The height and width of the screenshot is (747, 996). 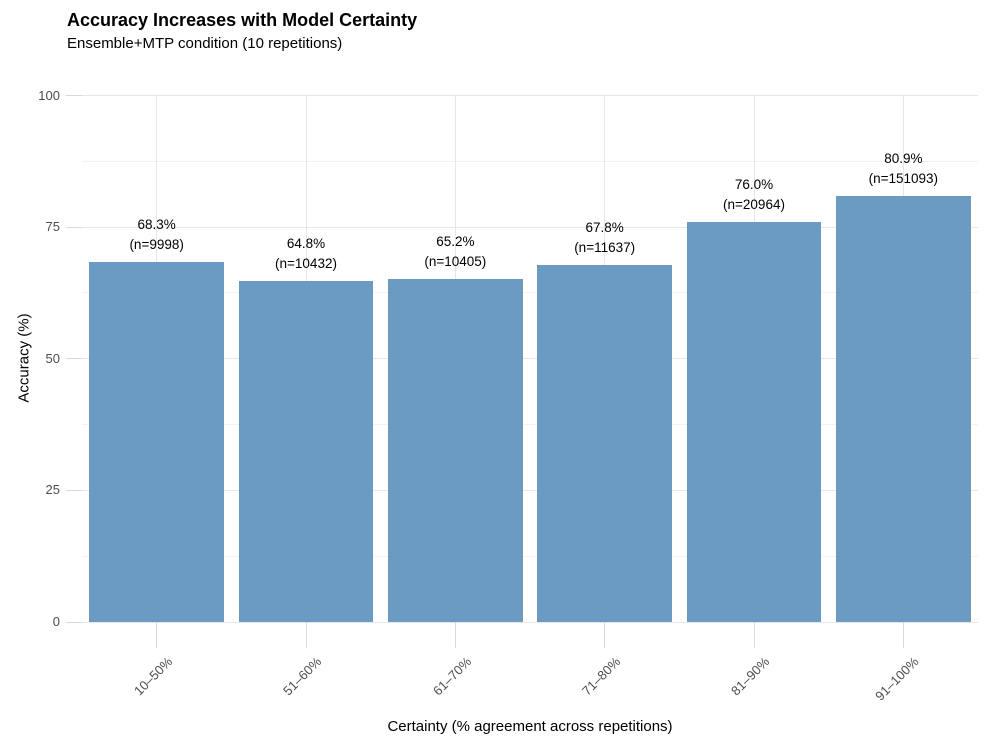 What do you see at coordinates (24, 358) in the screenshot?
I see `y-axis-title: Accuracy (%)` at bounding box center [24, 358].